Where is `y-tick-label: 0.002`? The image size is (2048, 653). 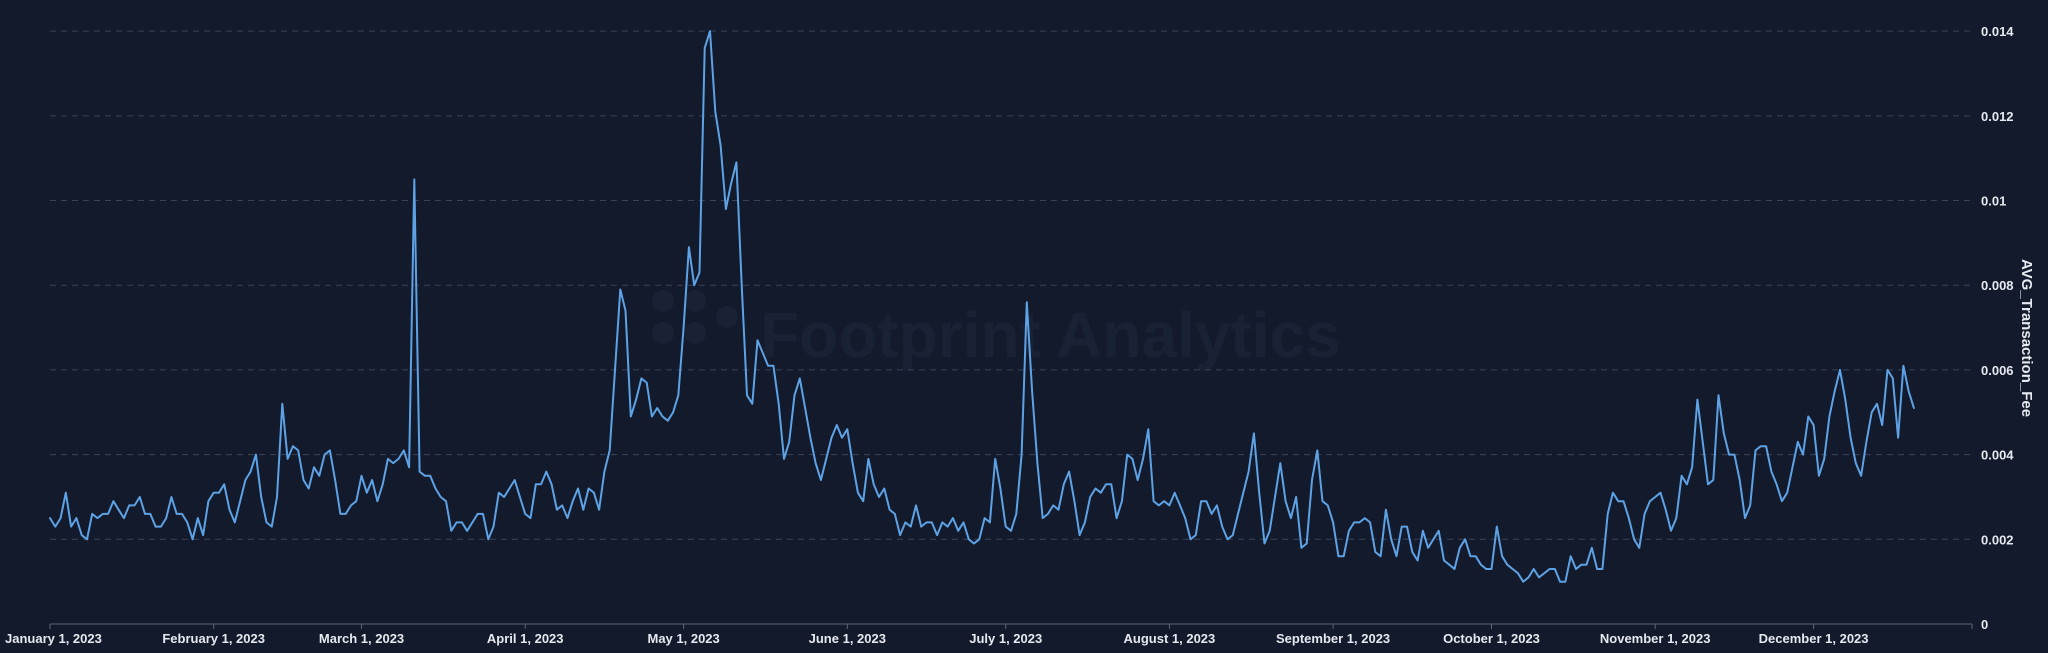
y-tick-label: 0.002 is located at coordinates (1997, 539).